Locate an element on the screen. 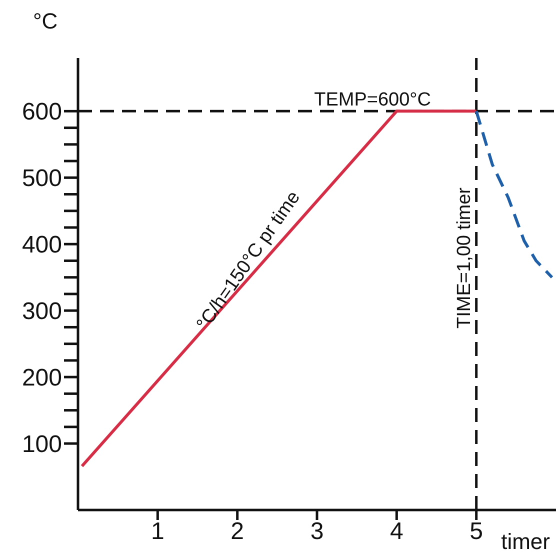  y-tick-label: 300 is located at coordinates (42, 312).